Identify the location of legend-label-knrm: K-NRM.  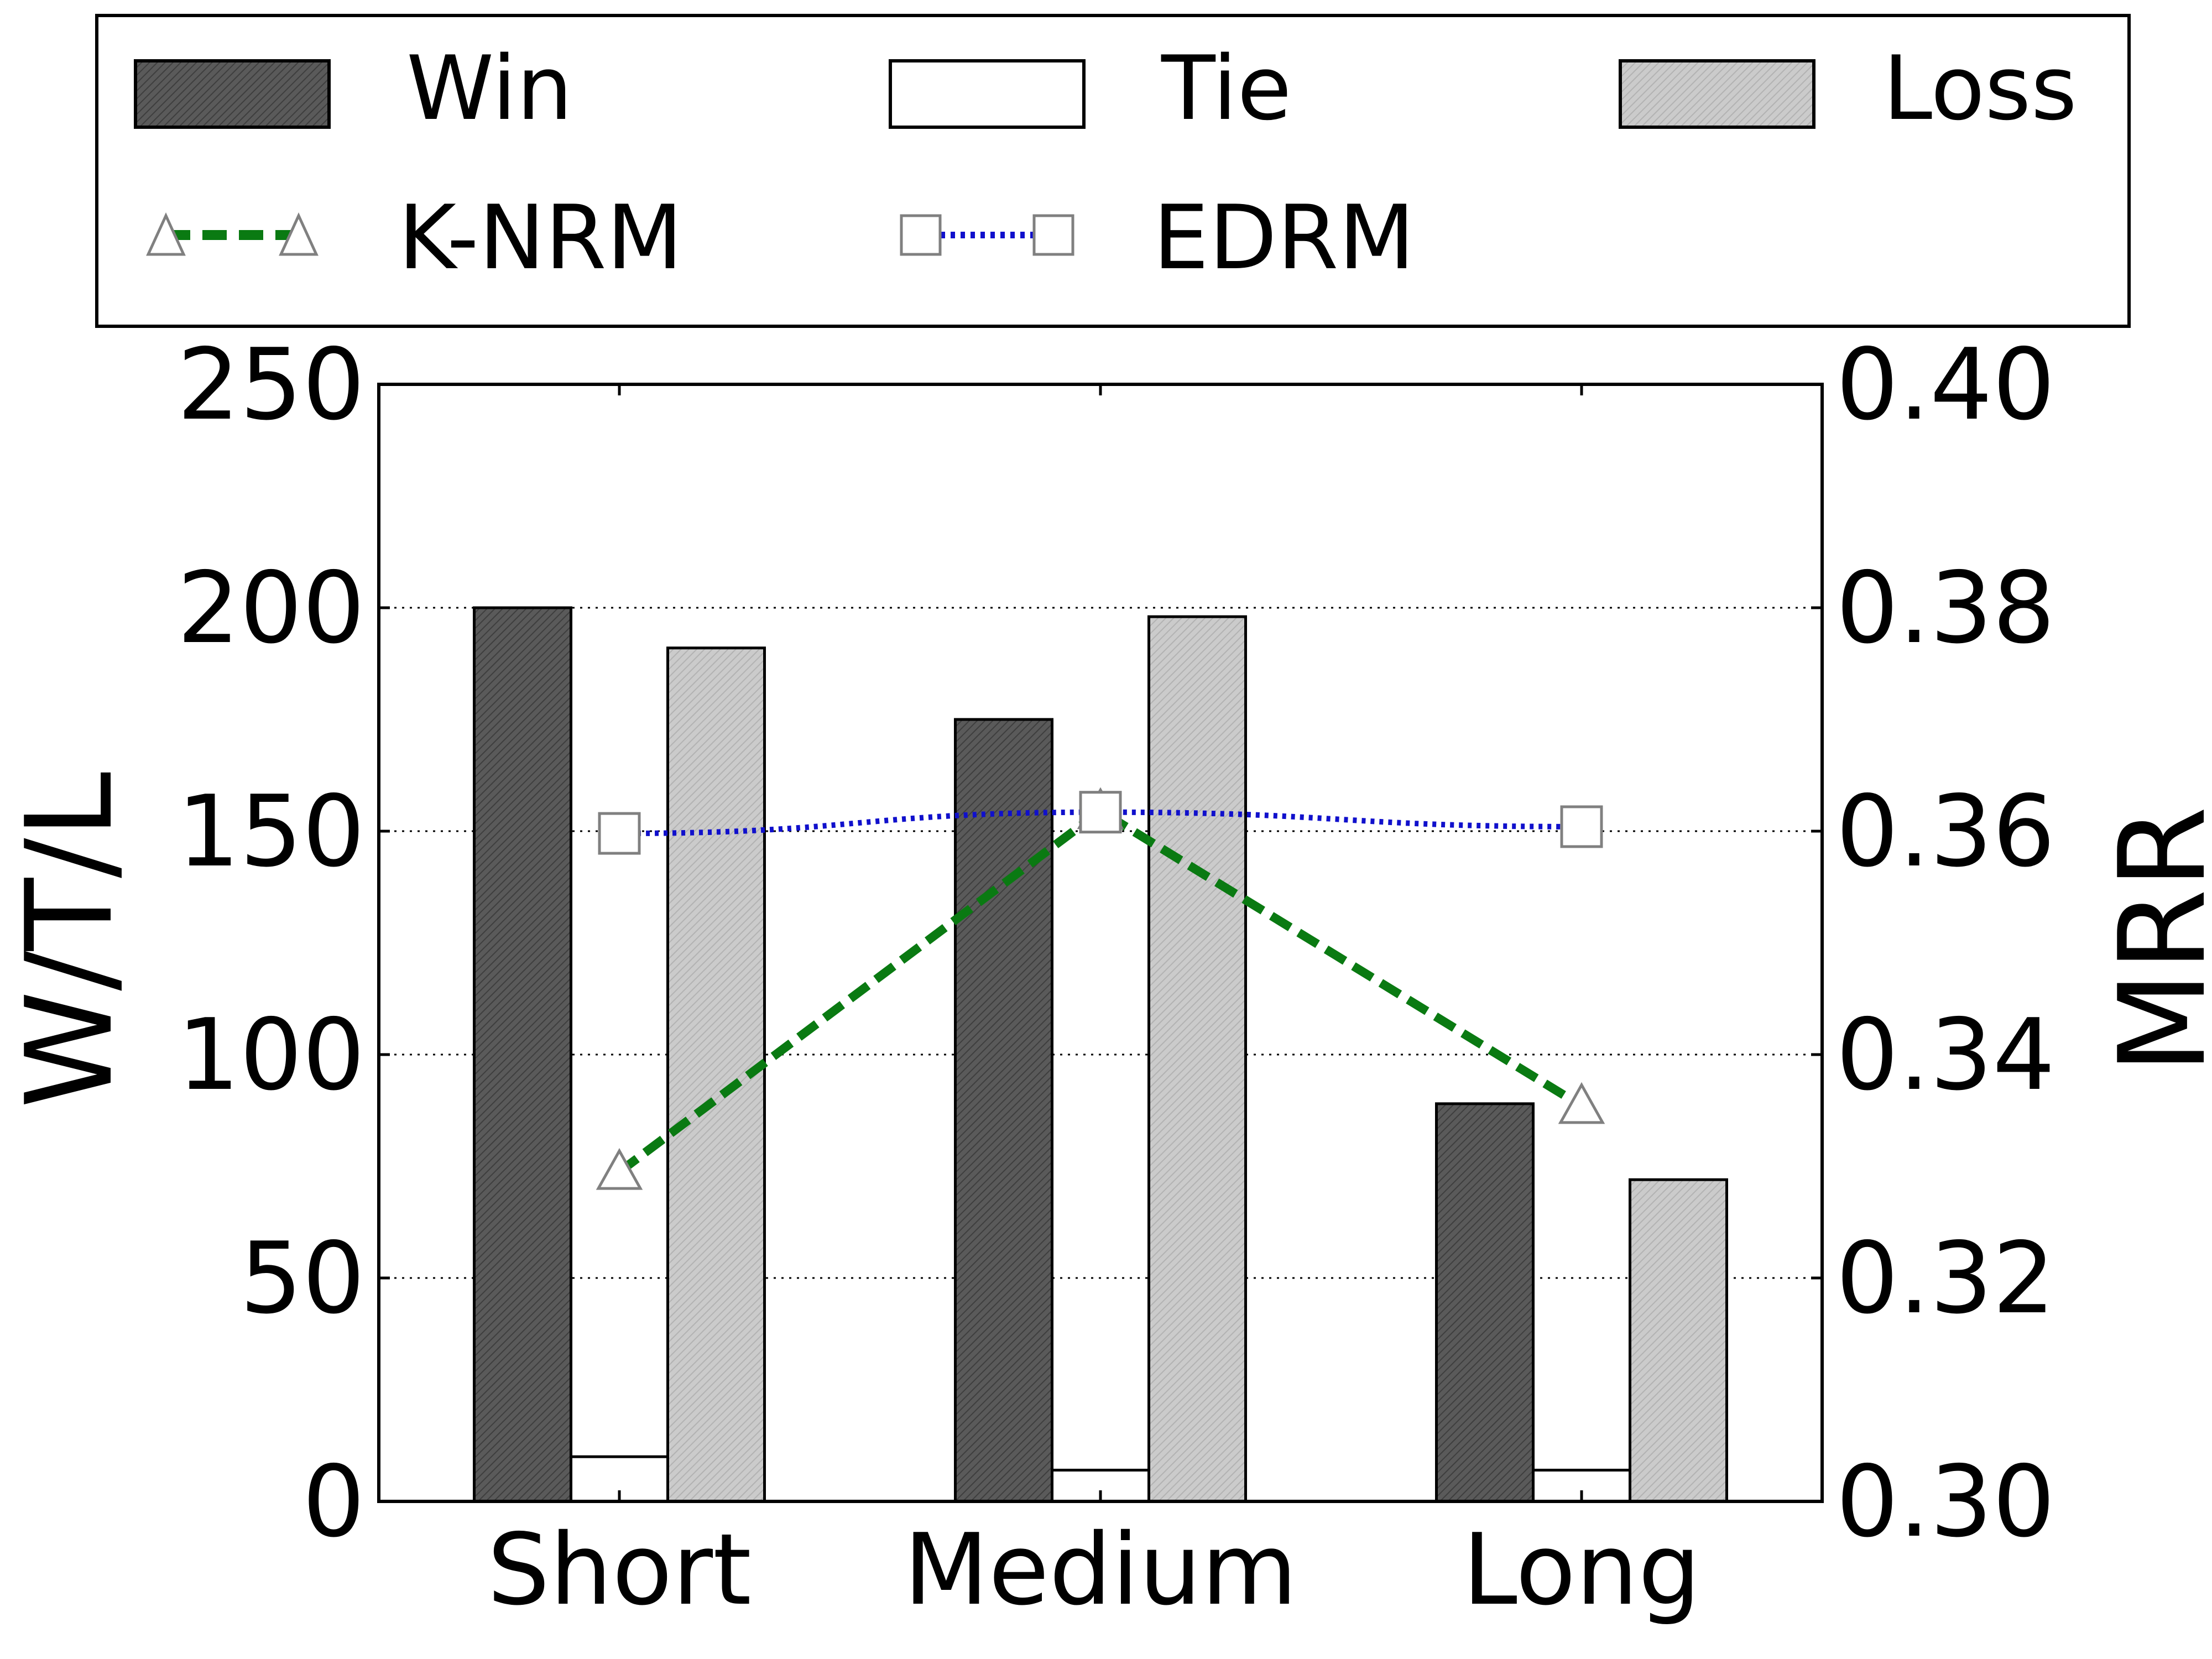
(541, 237).